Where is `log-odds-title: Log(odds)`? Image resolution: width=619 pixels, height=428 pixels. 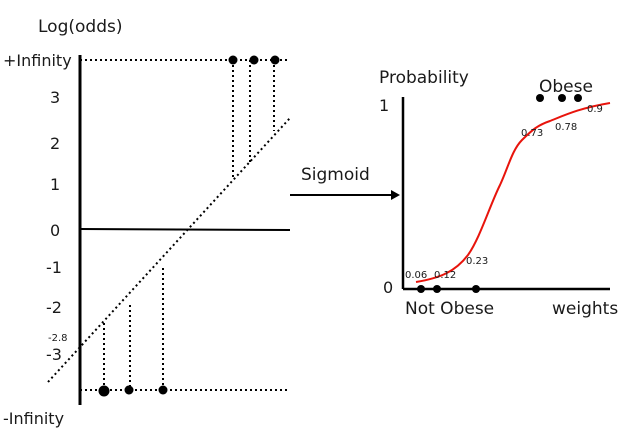
log-odds-title: Log(odds) is located at coordinates (80, 27).